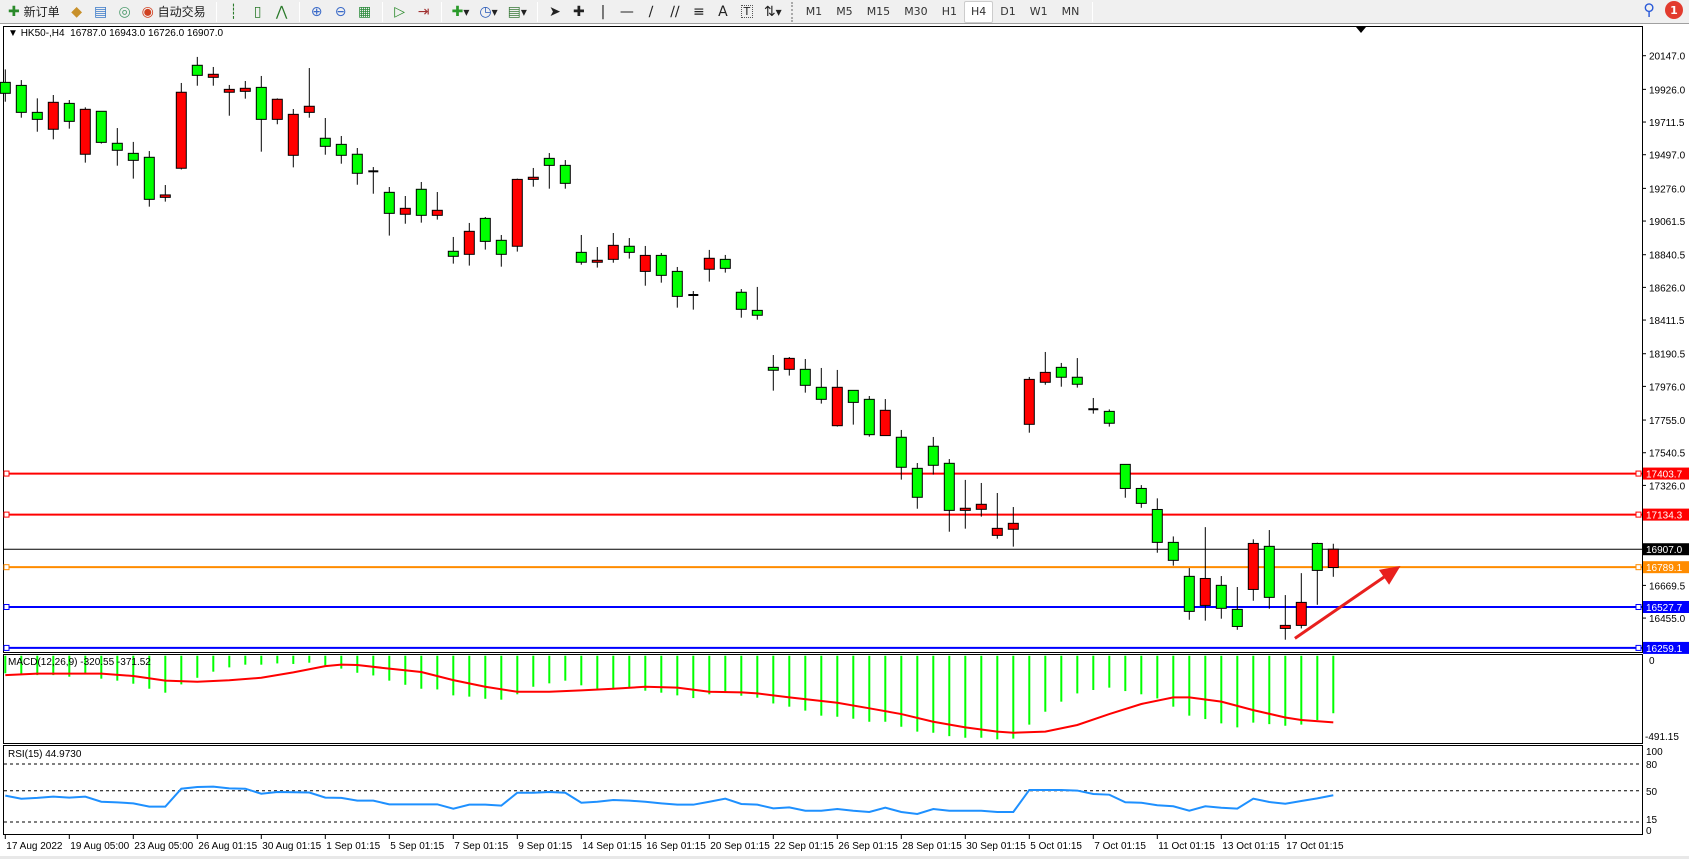 The width and height of the screenshot is (1689, 859). I want to click on toolbar-divider, so click(441, 11).